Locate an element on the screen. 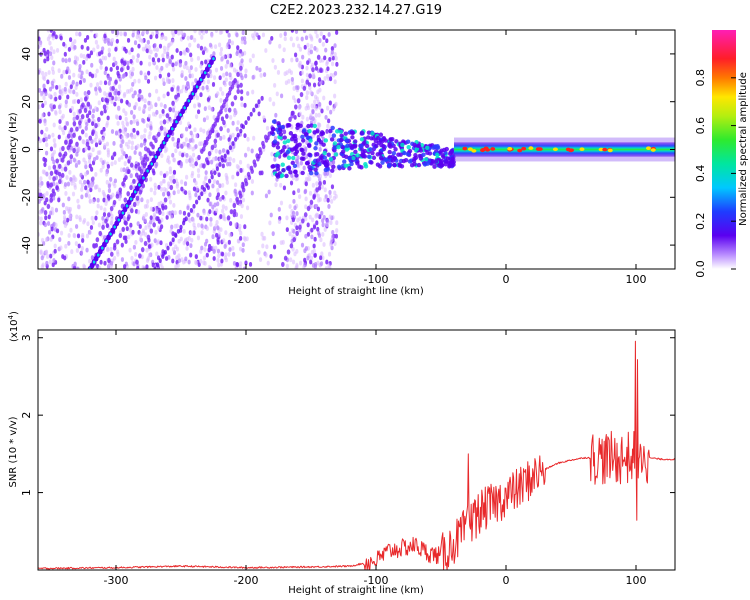  snr-scale-prefix: (x10 is located at coordinates (14, 330).